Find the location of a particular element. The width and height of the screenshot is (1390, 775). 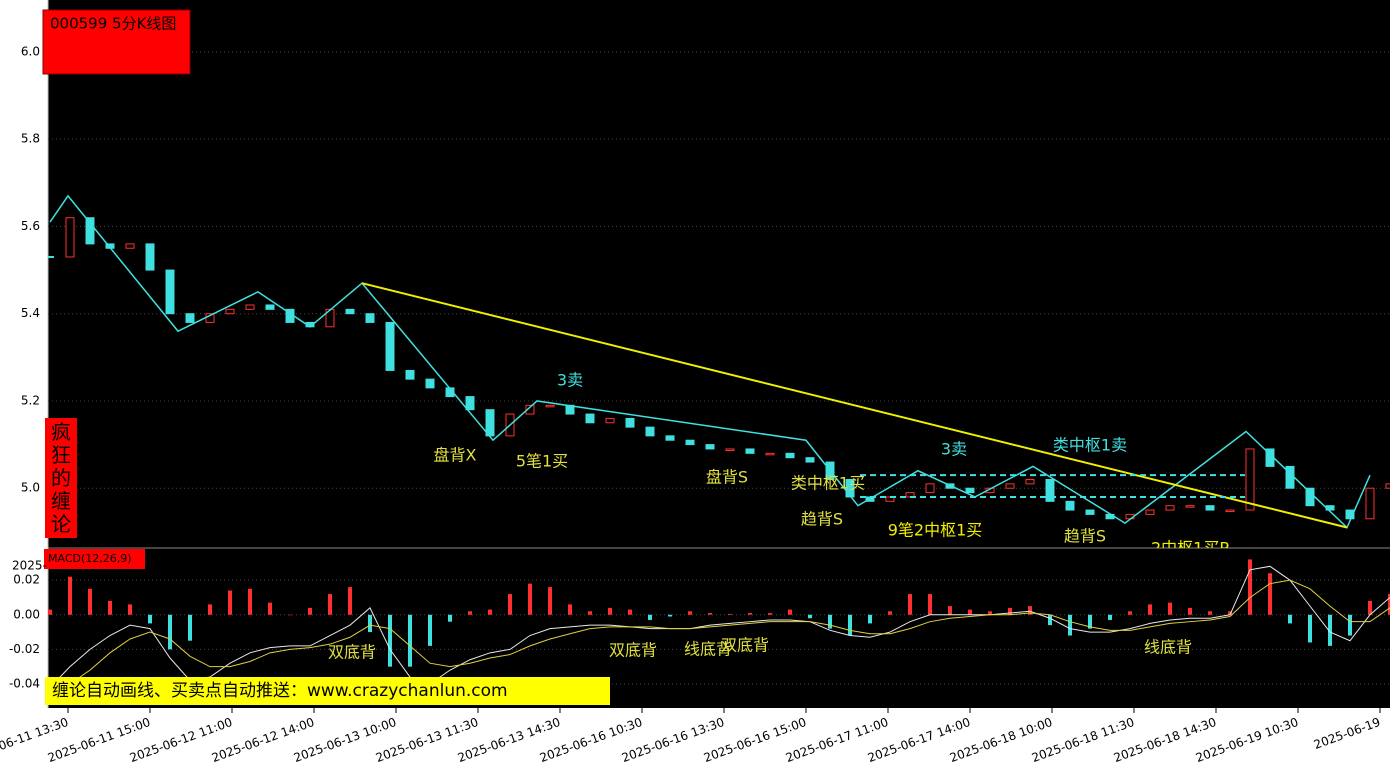

macd-y-tick-label: 0.02 is located at coordinates (26, 580).